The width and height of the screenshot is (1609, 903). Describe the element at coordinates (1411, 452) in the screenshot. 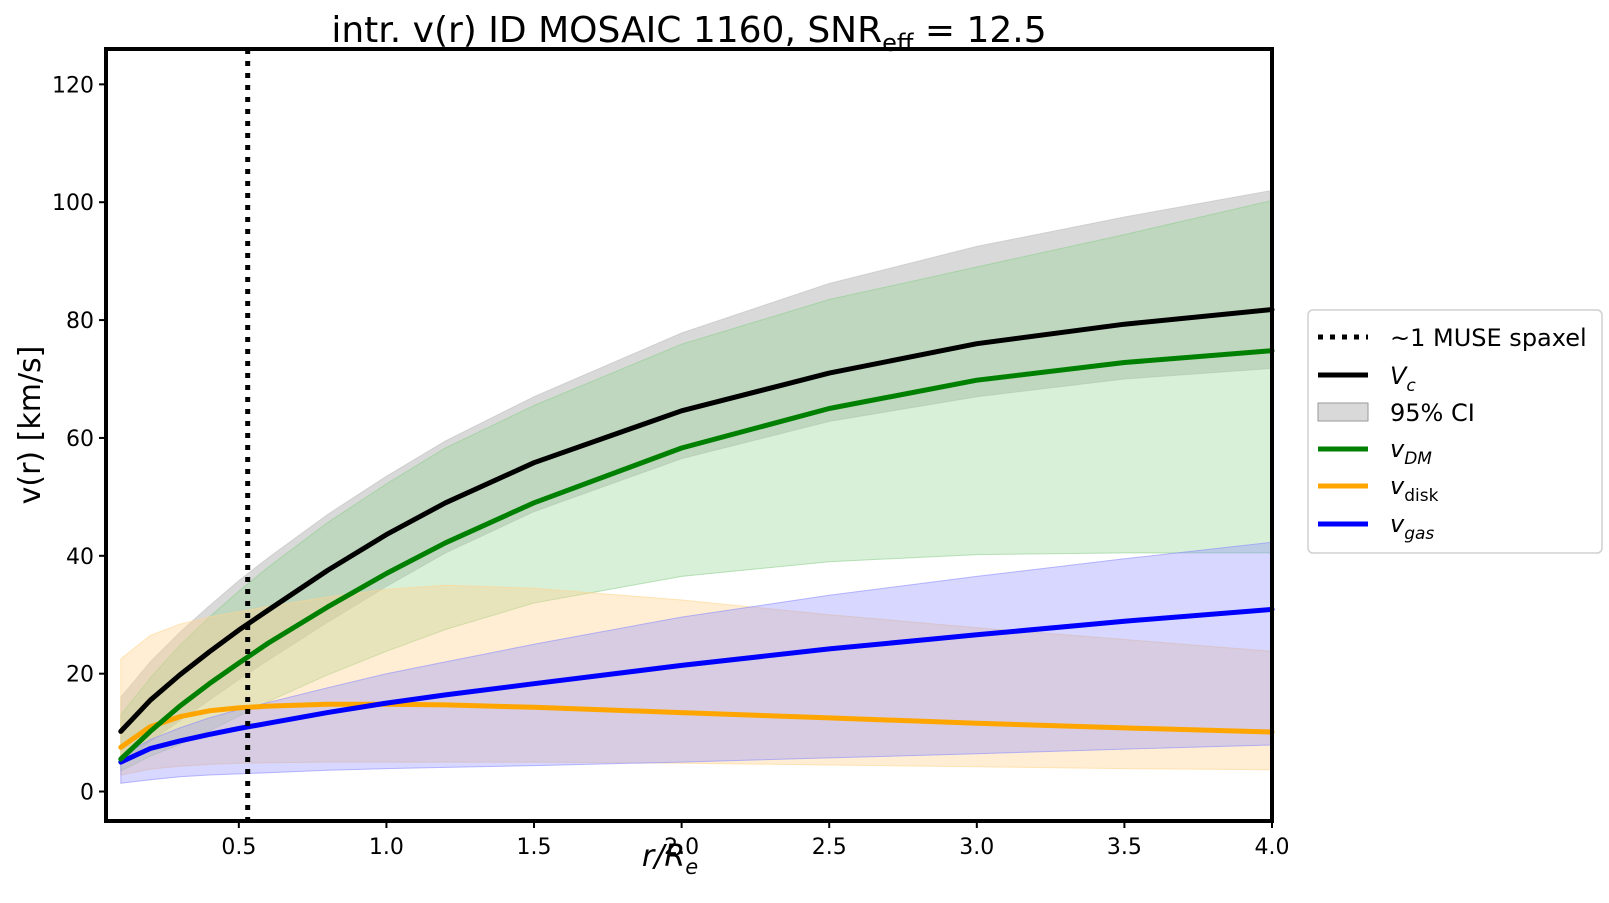

I see `legend-vdm-label: vDM` at that location.